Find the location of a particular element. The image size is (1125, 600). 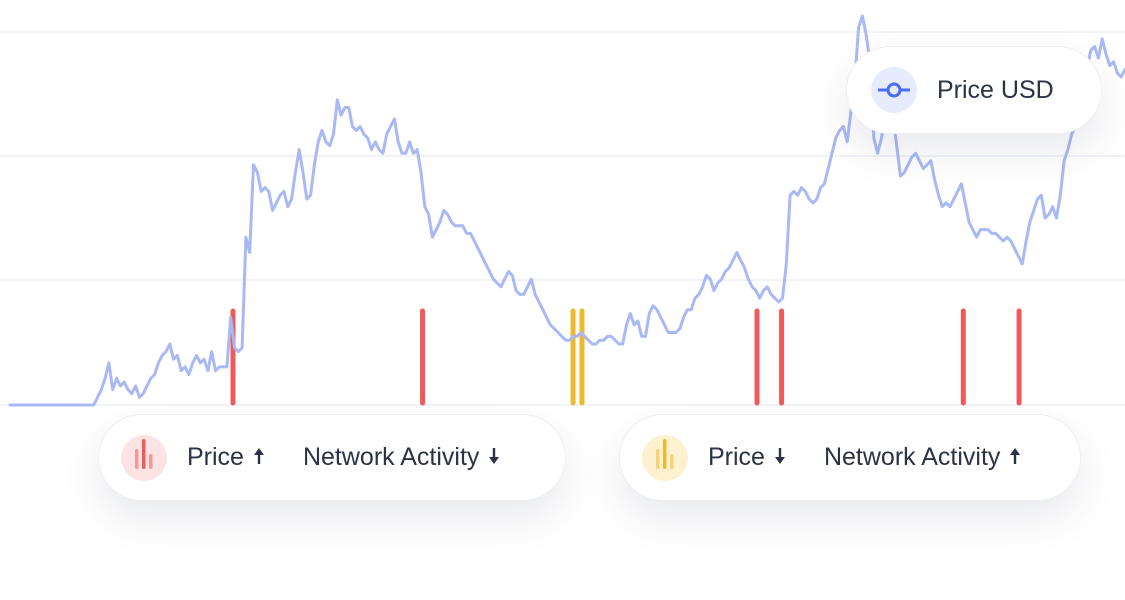

price-usd-legend: Price USD is located at coordinates (974, 90).